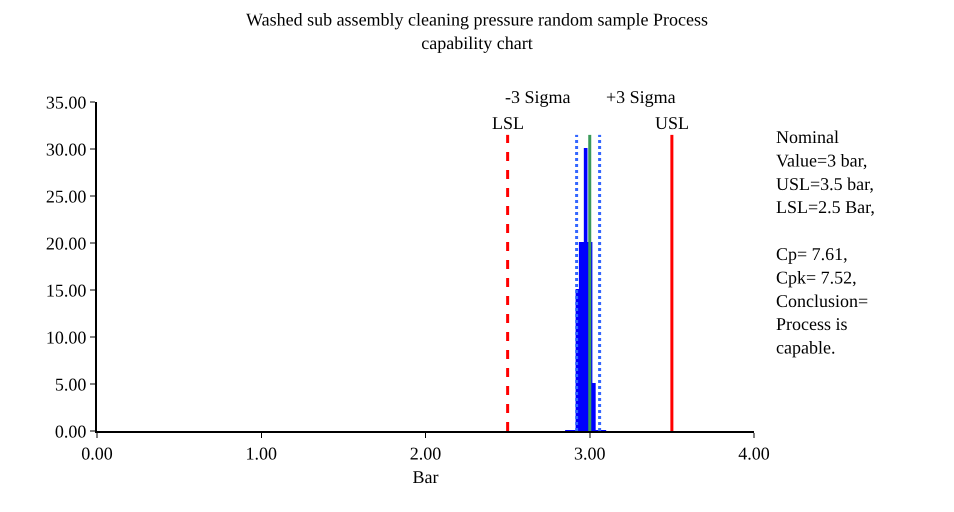 The height and width of the screenshot is (512, 954). What do you see at coordinates (66, 337) in the screenshot?
I see `y-tick-label: 10.00` at bounding box center [66, 337].